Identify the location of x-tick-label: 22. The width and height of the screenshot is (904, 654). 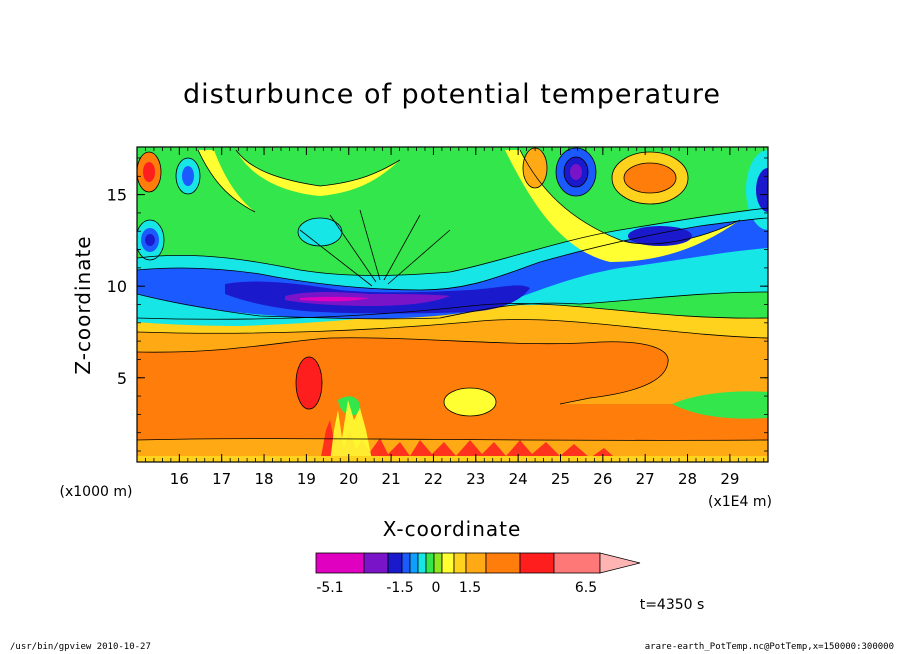
(433, 479).